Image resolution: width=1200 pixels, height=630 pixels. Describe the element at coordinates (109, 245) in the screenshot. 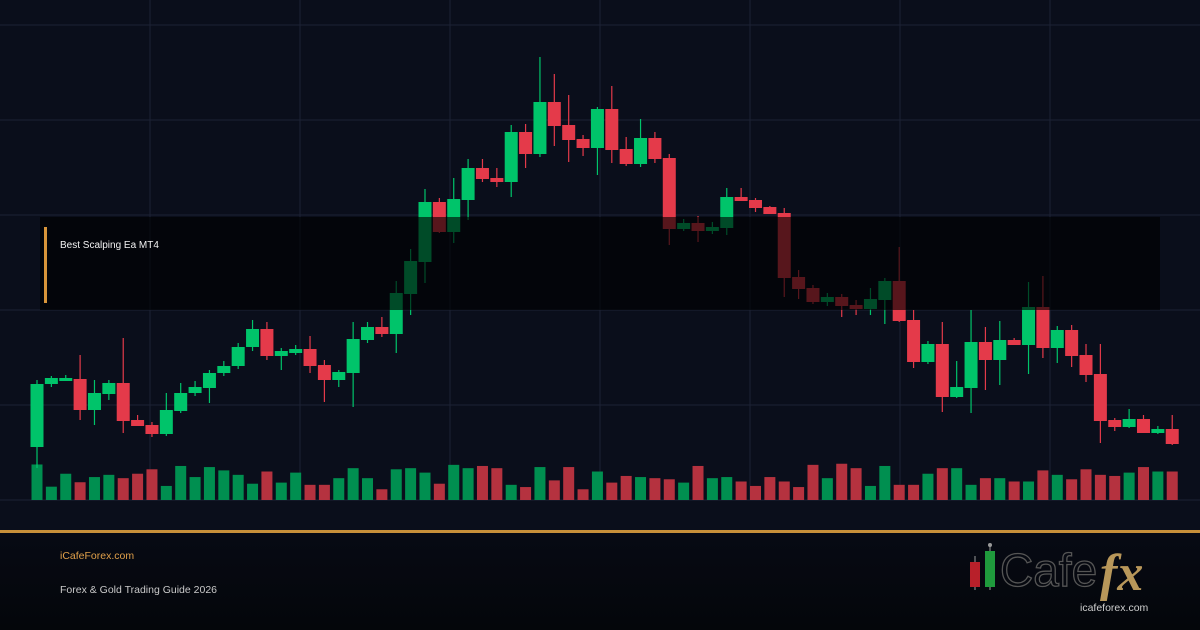

I see `overlay-title: Best Scalping Ea MT4` at that location.